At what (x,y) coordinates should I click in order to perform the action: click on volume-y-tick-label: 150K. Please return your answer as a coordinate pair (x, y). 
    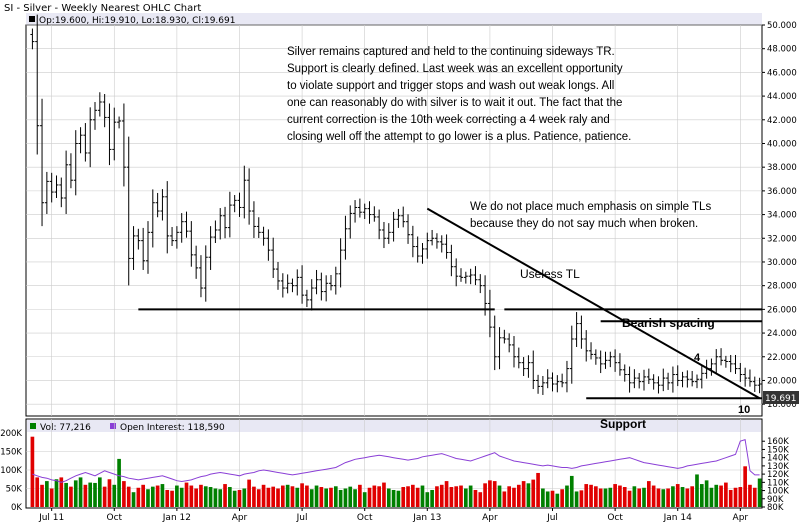
    Looking at the image, I should click on (11, 453).